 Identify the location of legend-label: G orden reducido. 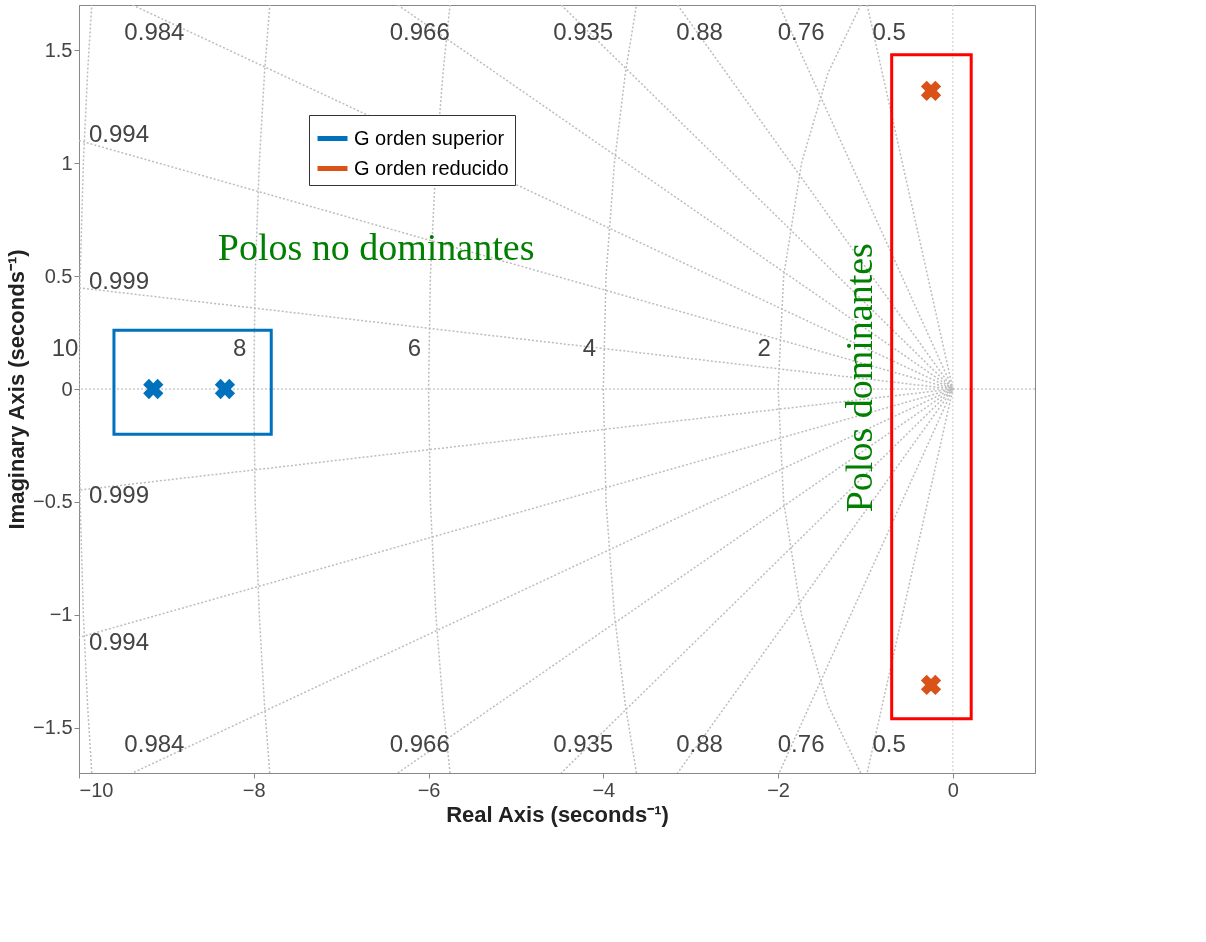
(431, 167).